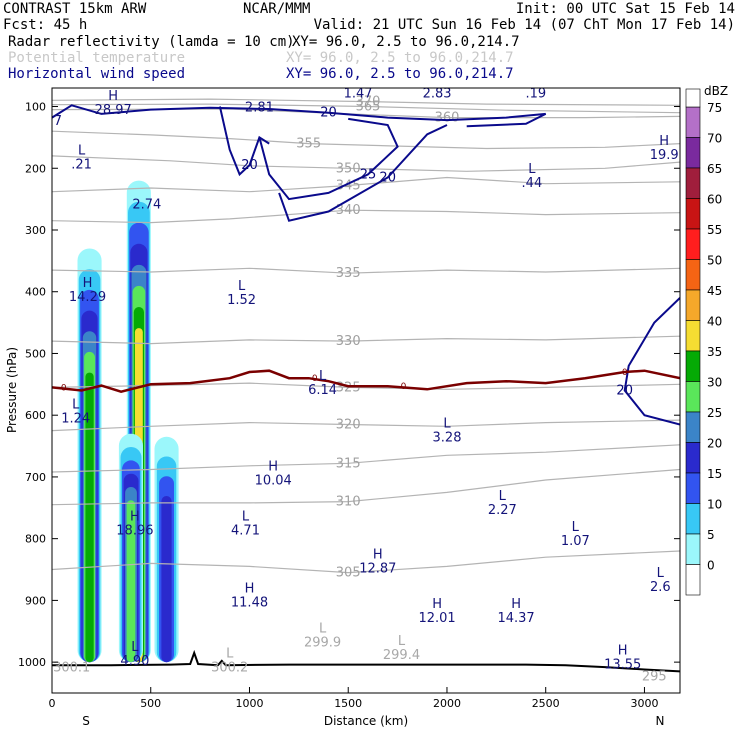  What do you see at coordinates (576, 527) in the screenshot?
I see `extremum-letter-19: L` at bounding box center [576, 527].